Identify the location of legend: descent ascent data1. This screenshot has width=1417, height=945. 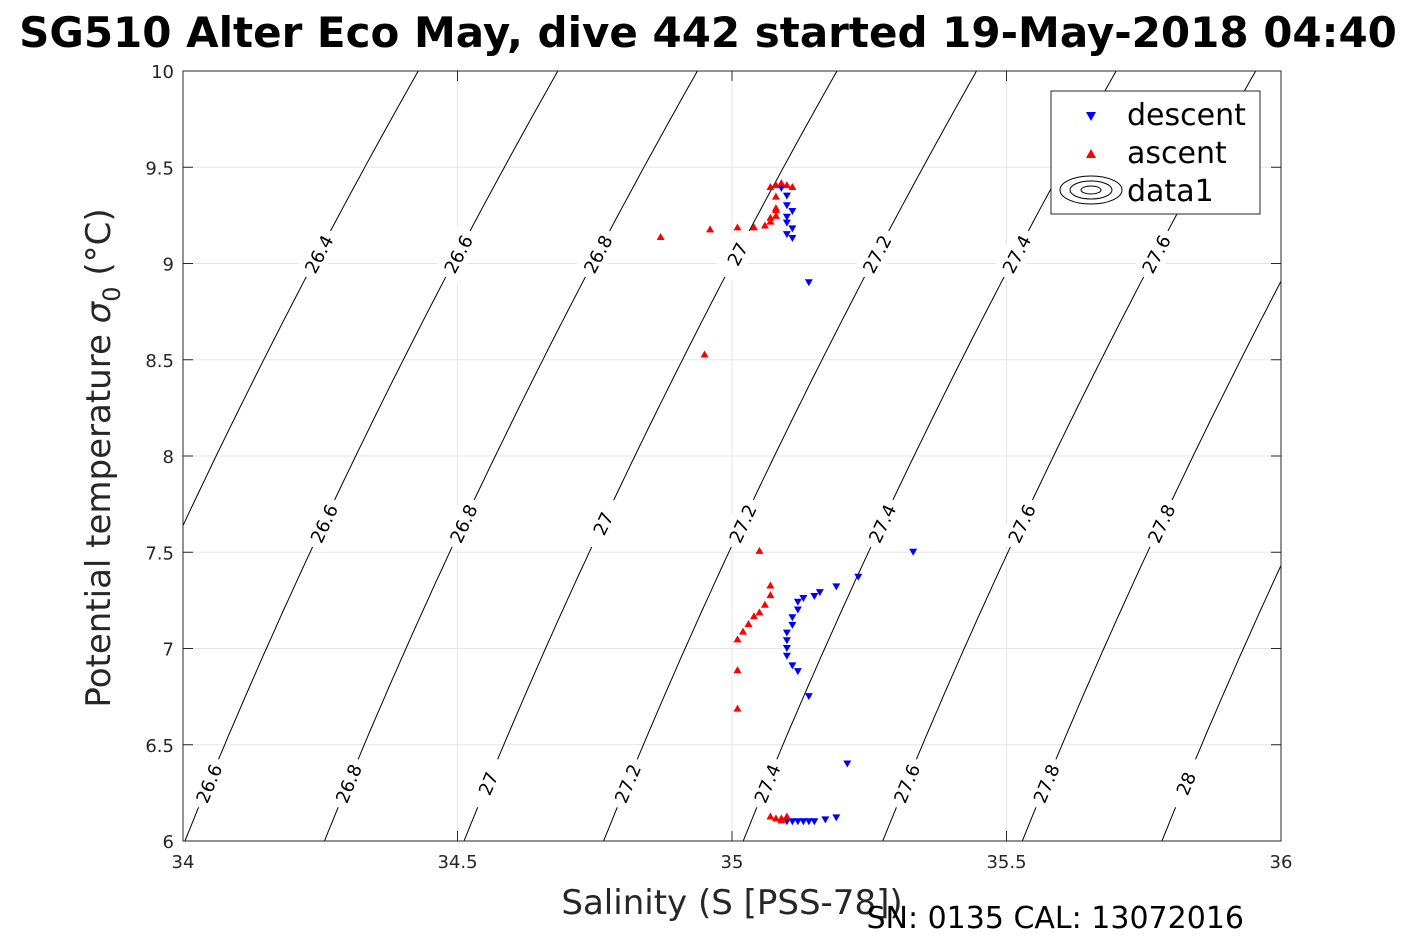
(1155, 152).